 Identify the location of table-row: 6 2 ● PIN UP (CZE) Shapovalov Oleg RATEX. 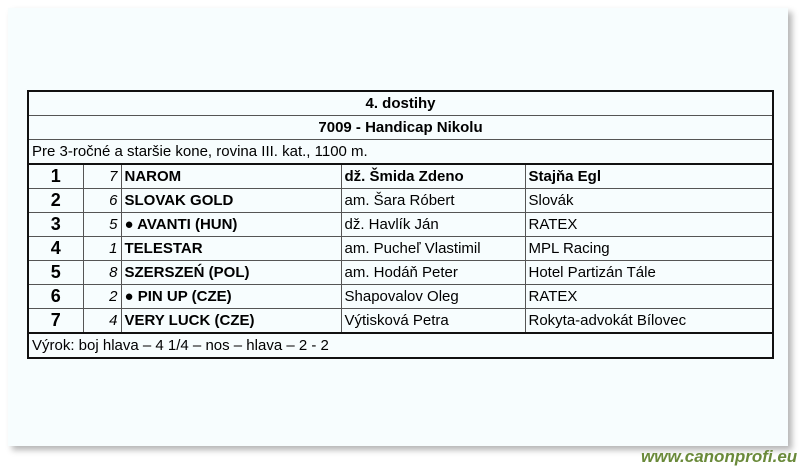
(400, 296).